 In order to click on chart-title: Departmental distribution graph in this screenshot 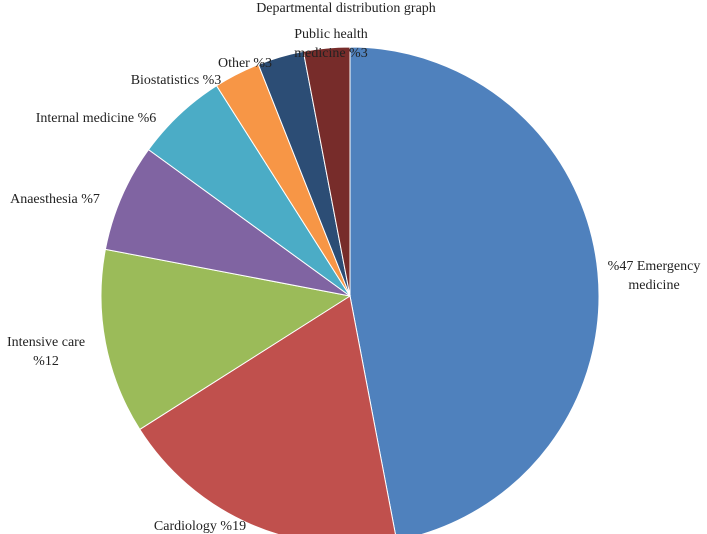, I will do `click(346, 8)`.